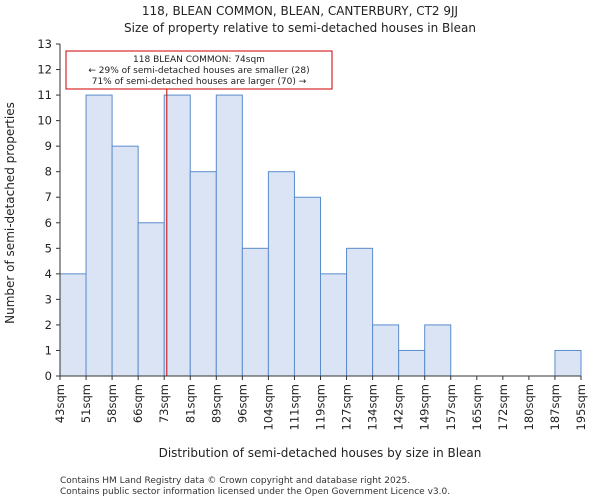 Image resolution: width=600 pixels, height=500 pixels. What do you see at coordinates (125, 261) in the screenshot?
I see `bar-58sqm` at bounding box center [125, 261].